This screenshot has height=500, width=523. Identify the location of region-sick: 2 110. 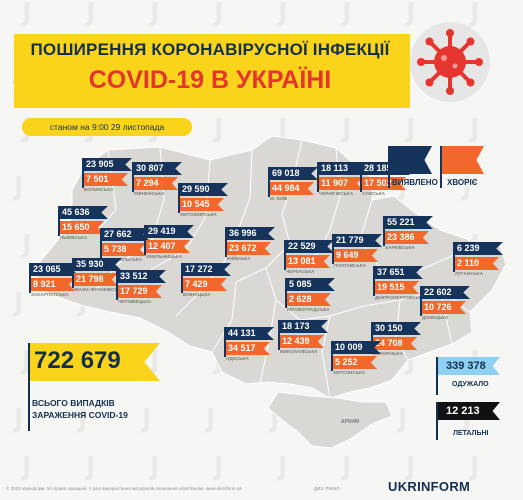
(477, 263).